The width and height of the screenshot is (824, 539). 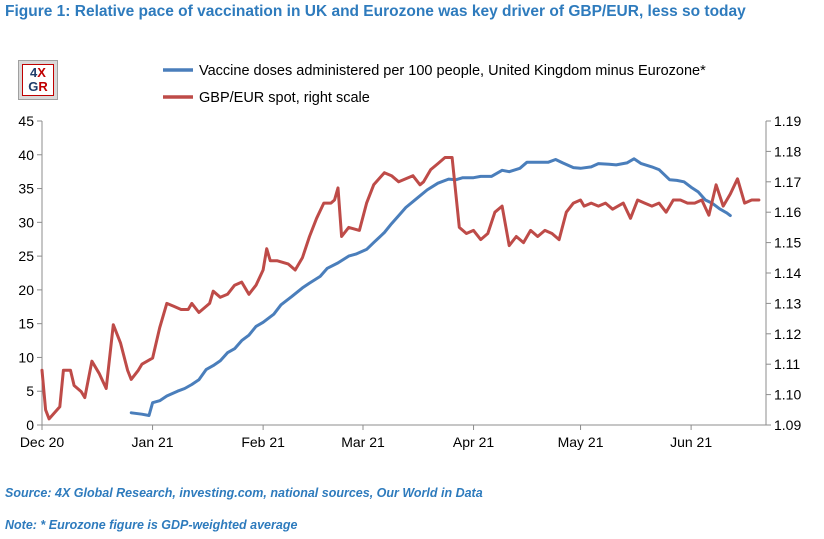 I want to click on left-tick-label: 10, so click(x=26, y=357).